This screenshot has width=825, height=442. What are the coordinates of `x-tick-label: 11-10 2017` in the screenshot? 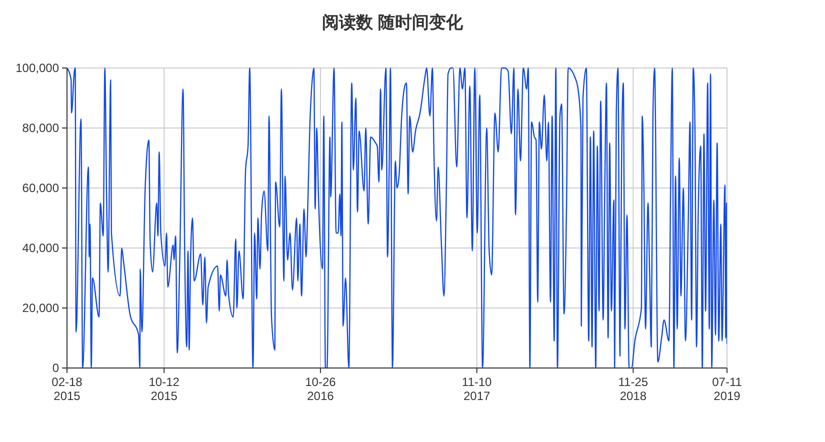 It's located at (477, 389).